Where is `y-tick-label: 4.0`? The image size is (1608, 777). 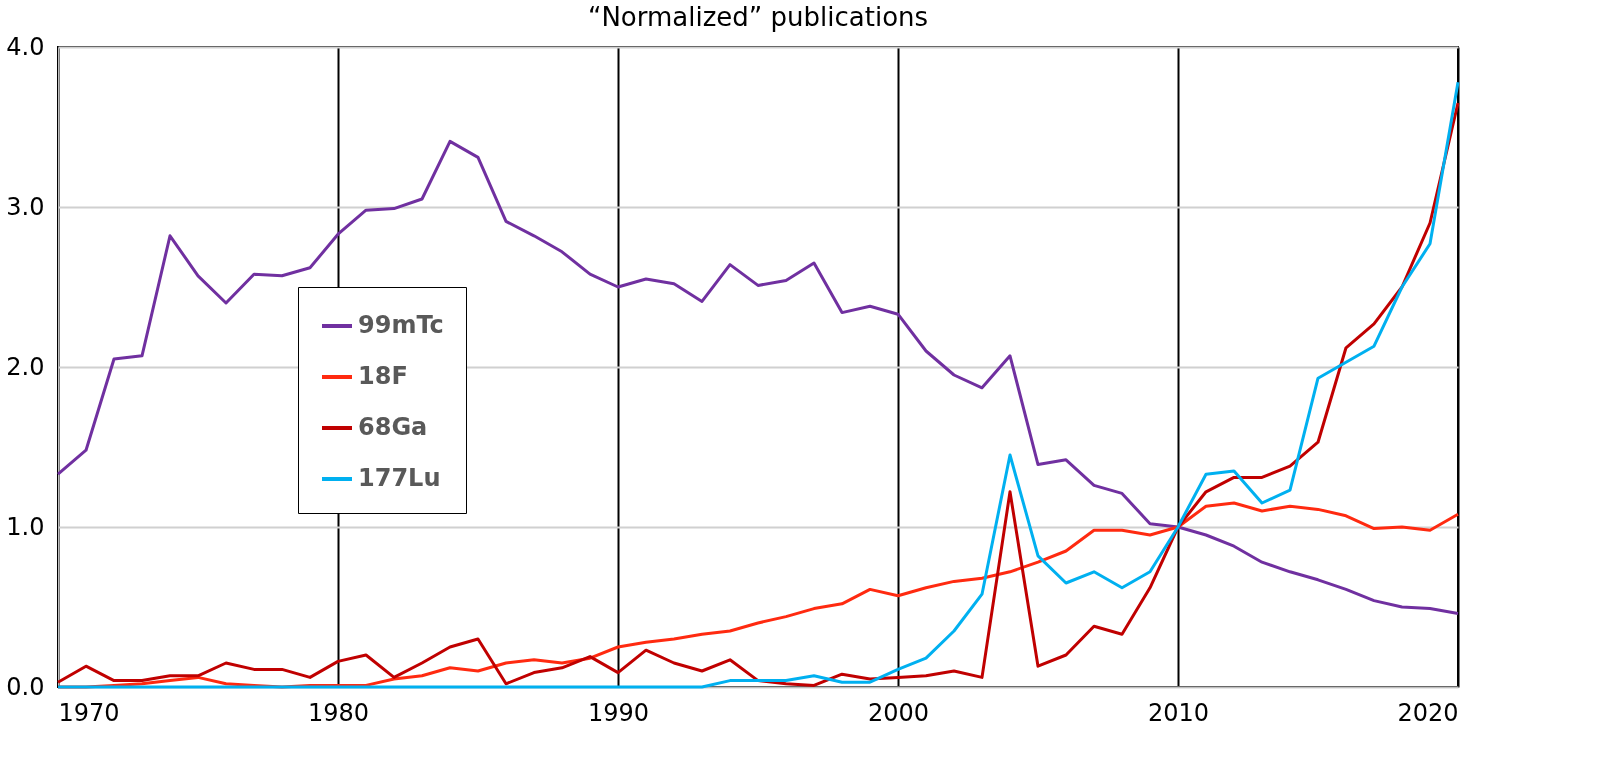
y-tick-label: 4.0 is located at coordinates (25, 46).